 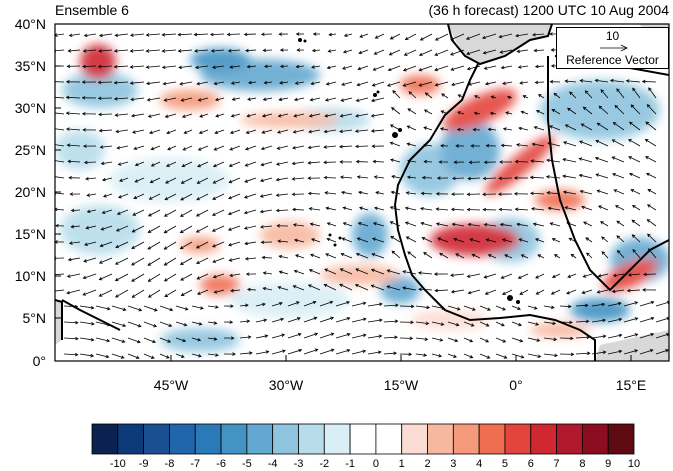 What do you see at coordinates (171, 385) in the screenshot?
I see `lon-tick-label: 45°W` at bounding box center [171, 385].